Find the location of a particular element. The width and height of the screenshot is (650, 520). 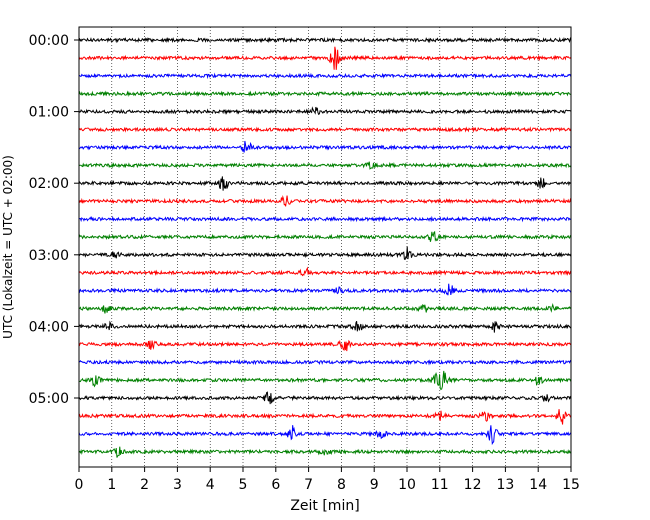

x-tick-label: 2 is located at coordinates (144, 485).